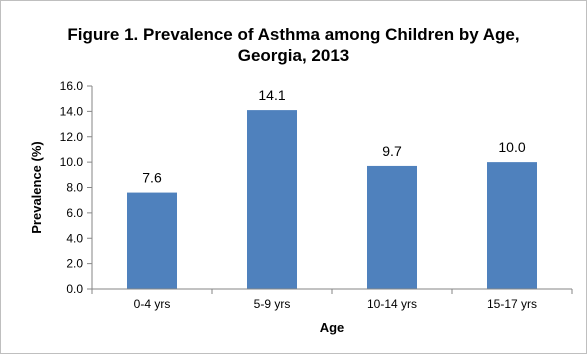 The width and height of the screenshot is (587, 354). Describe the element at coordinates (152, 304) in the screenshot. I see `x-tick-label: 0-4 yrs` at that location.